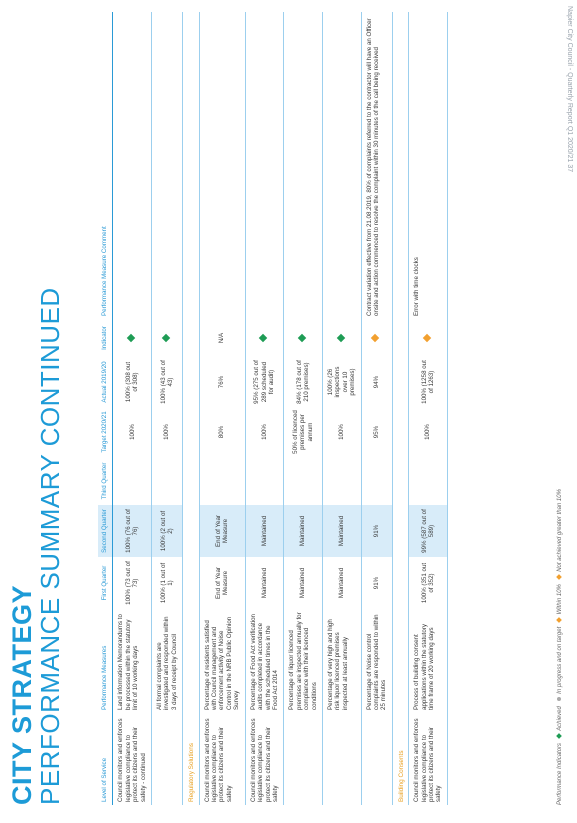 This screenshot has height=823, width=577. I want to click on cell-actual: 100% (26 inspections over 10 premises), so click(342, 382).